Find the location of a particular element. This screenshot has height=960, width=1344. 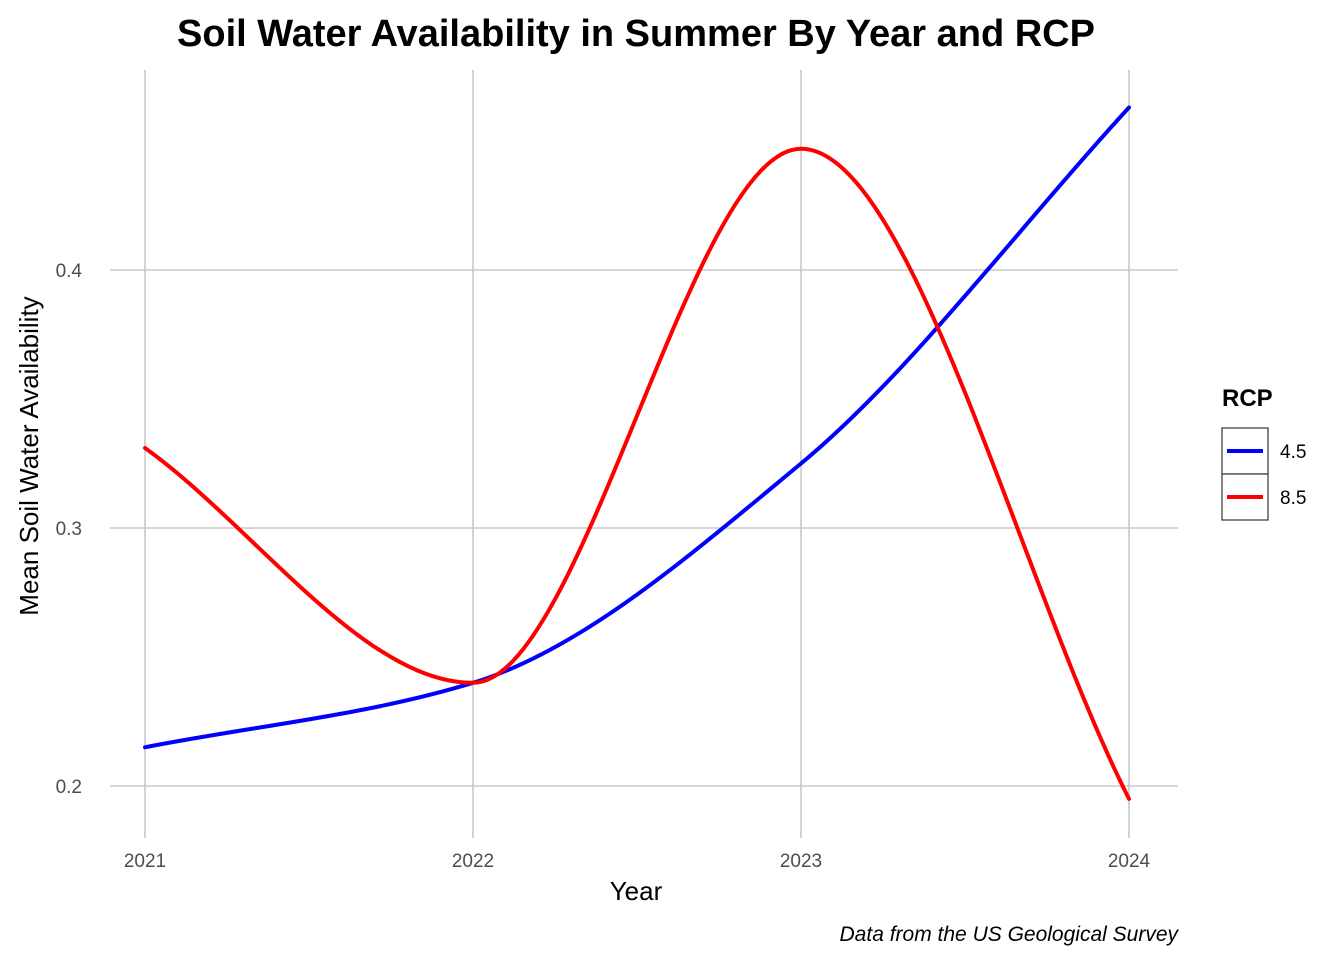

x-axis-title: Year is located at coordinates (636, 891).